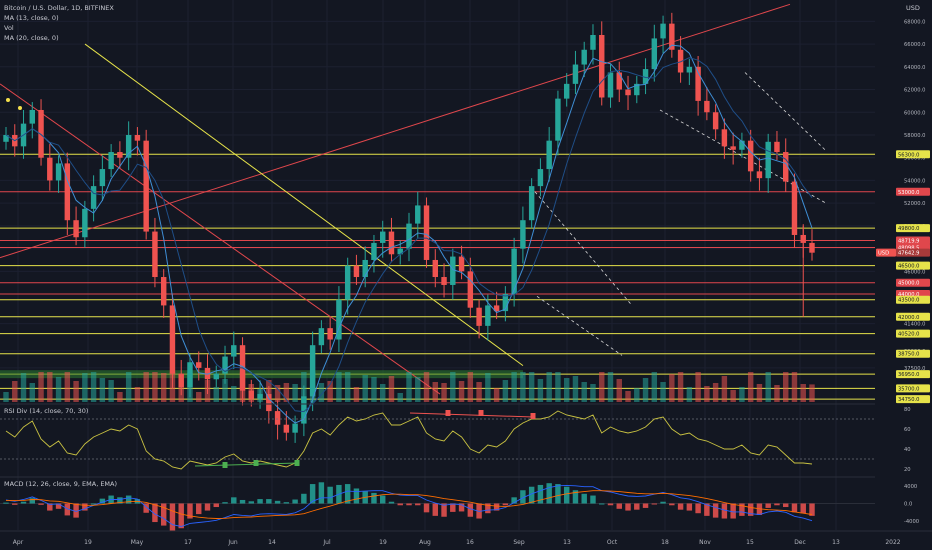 The width and height of the screenshot is (932, 550). I want to click on price-tick-label: 56000.0, so click(914, 159).